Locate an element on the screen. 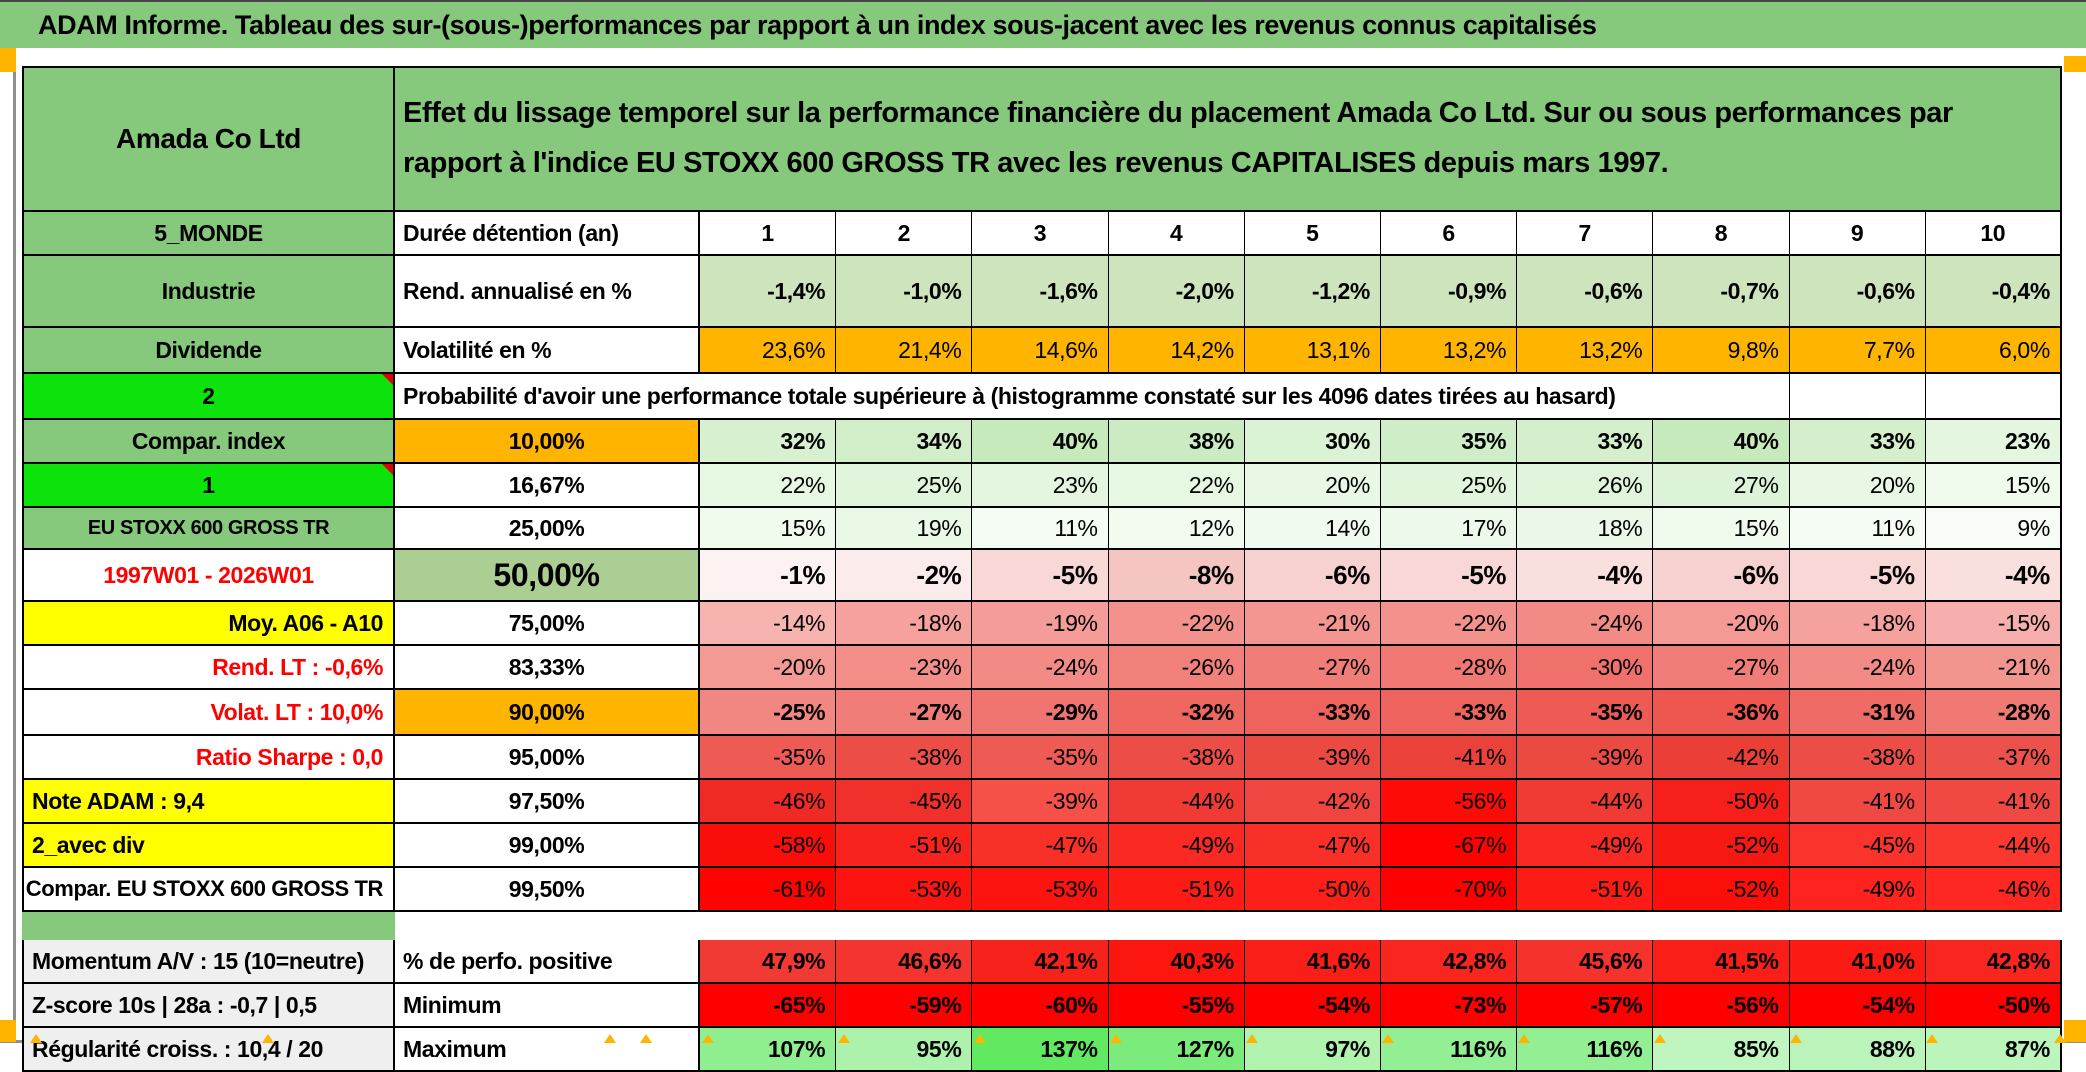 This screenshot has height=1072, width=2086. data-cell: -1% is located at coordinates (768, 575).